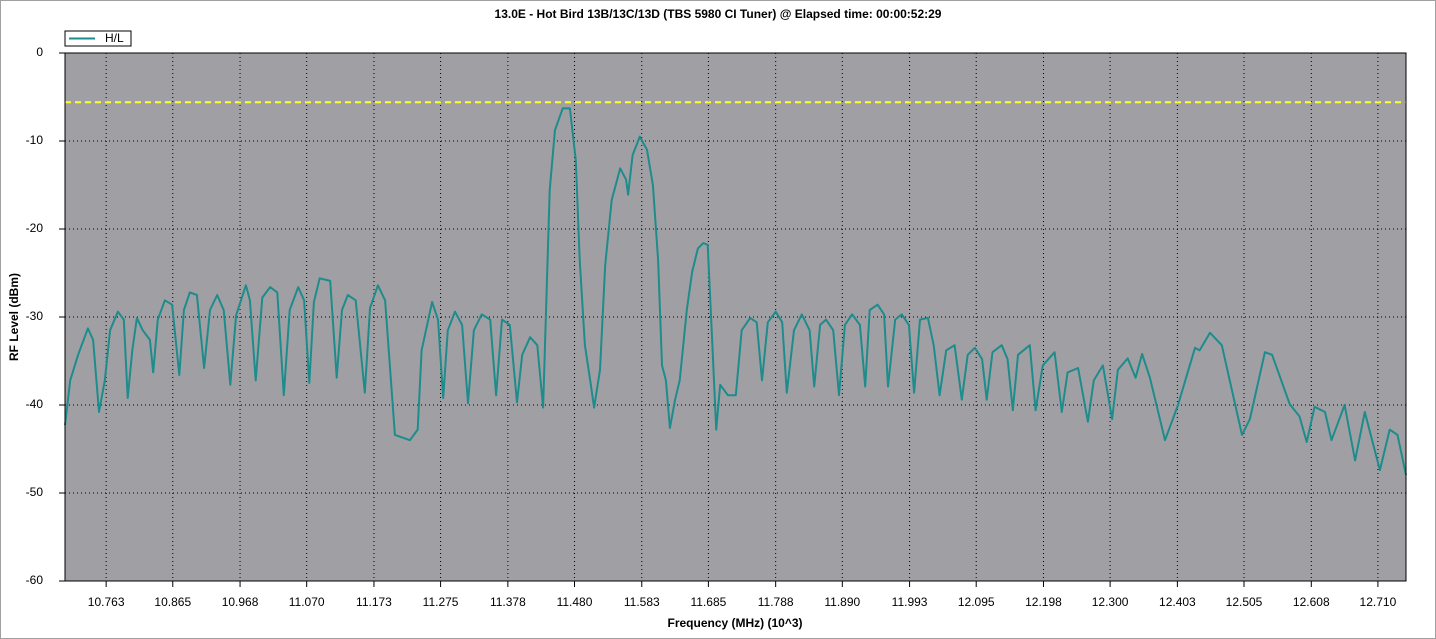 Image resolution: width=1436 pixels, height=639 pixels. I want to click on legend-label: H/L, so click(114, 38).